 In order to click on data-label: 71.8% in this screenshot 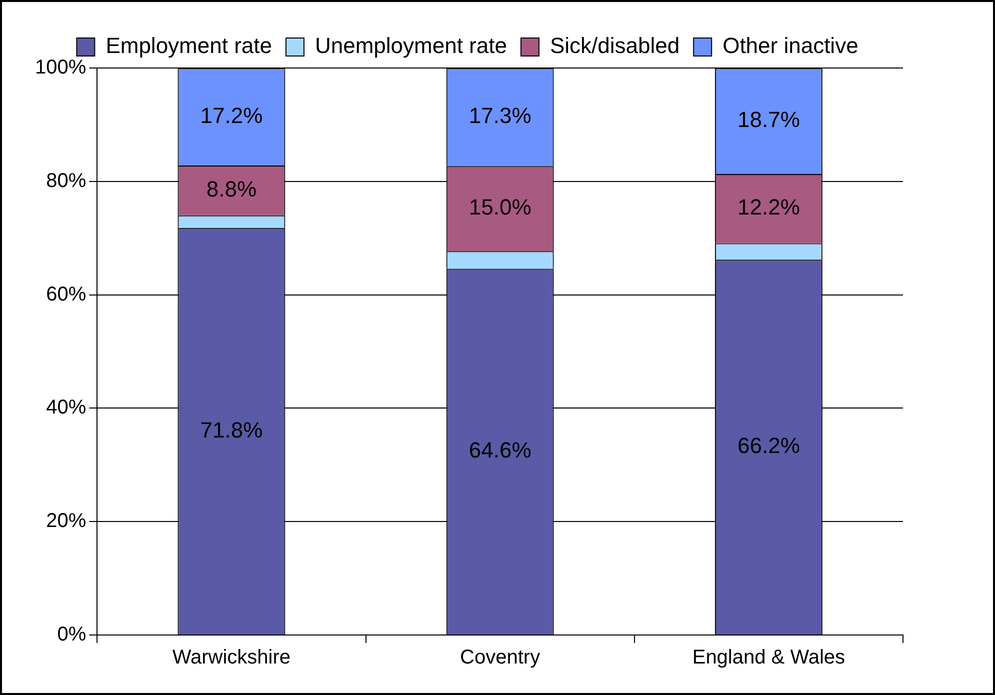, I will do `click(231, 429)`.